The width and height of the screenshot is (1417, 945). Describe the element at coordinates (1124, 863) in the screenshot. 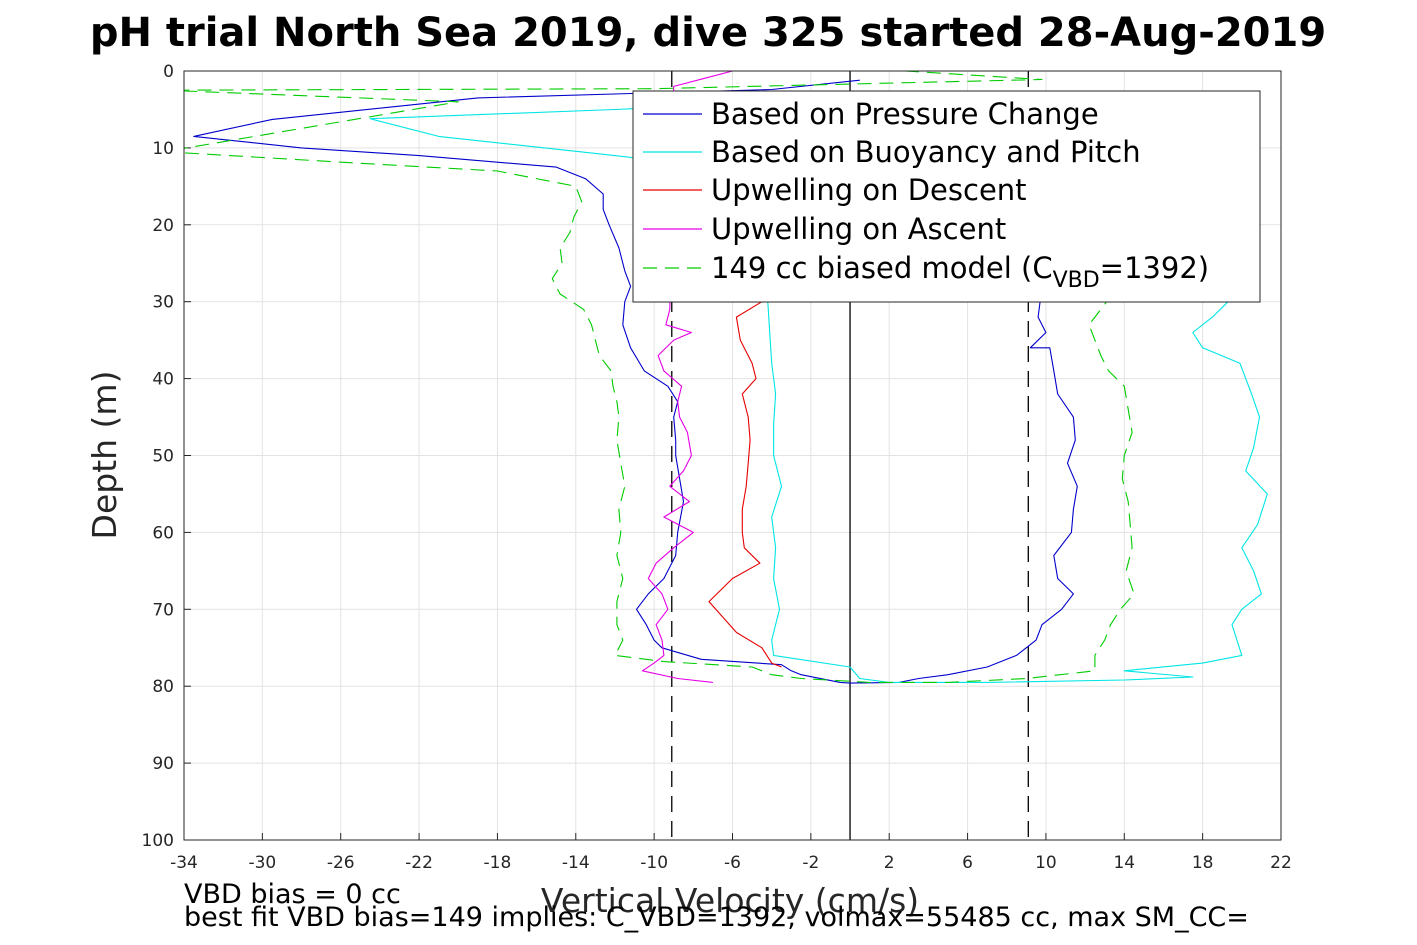

I see `x-tick-label: 14` at that location.